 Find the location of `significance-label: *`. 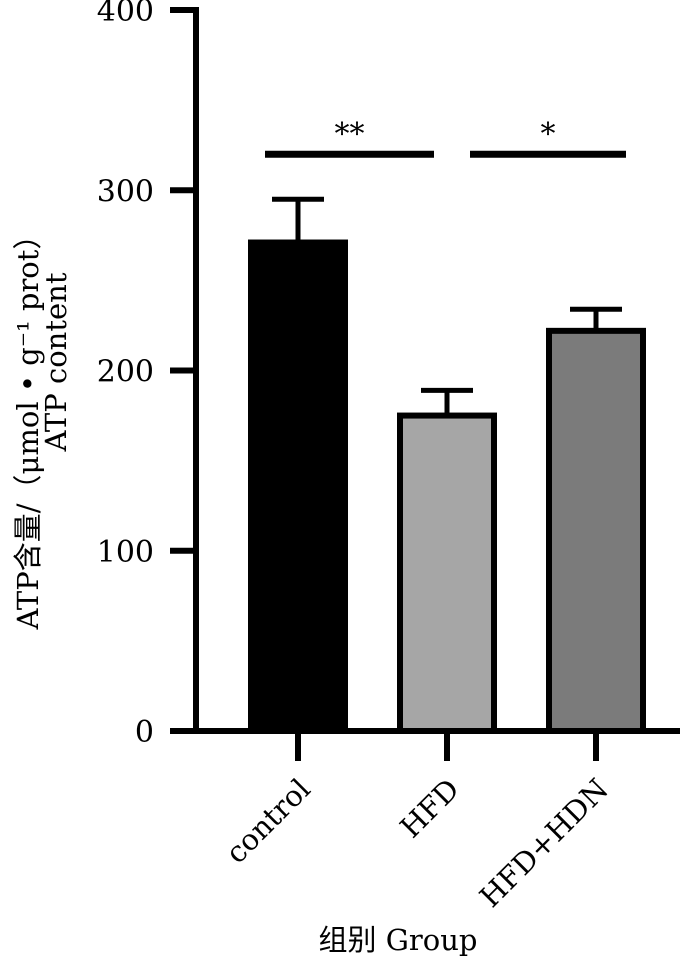

significance-label: * is located at coordinates (548, 134).